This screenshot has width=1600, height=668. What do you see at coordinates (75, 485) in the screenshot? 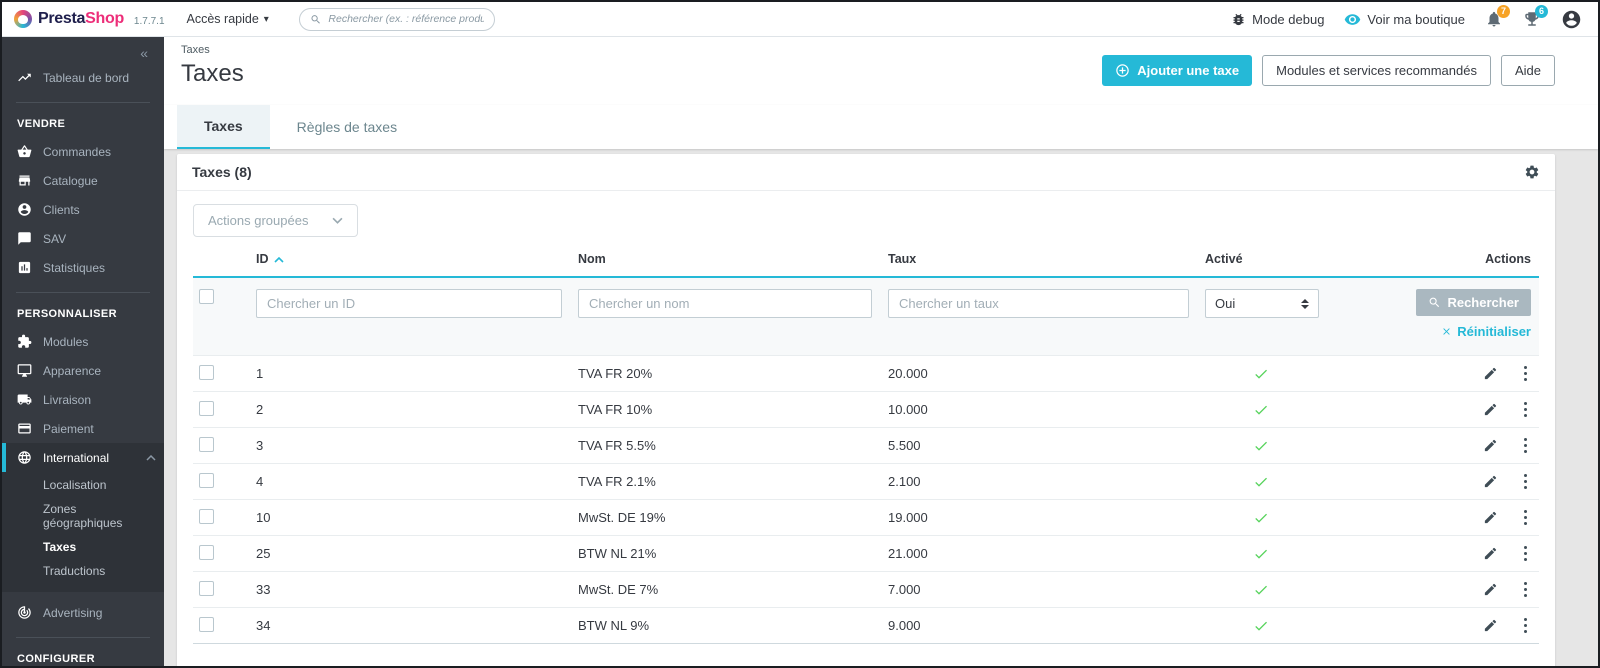
I see `submenu-item-localization: Localisation` at bounding box center [75, 485].